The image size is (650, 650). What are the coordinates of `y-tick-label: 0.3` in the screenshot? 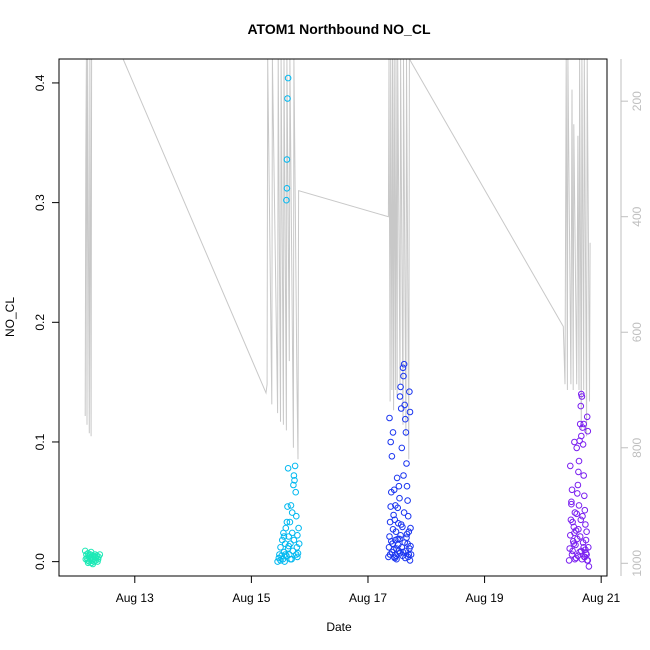 It's located at (40, 202).